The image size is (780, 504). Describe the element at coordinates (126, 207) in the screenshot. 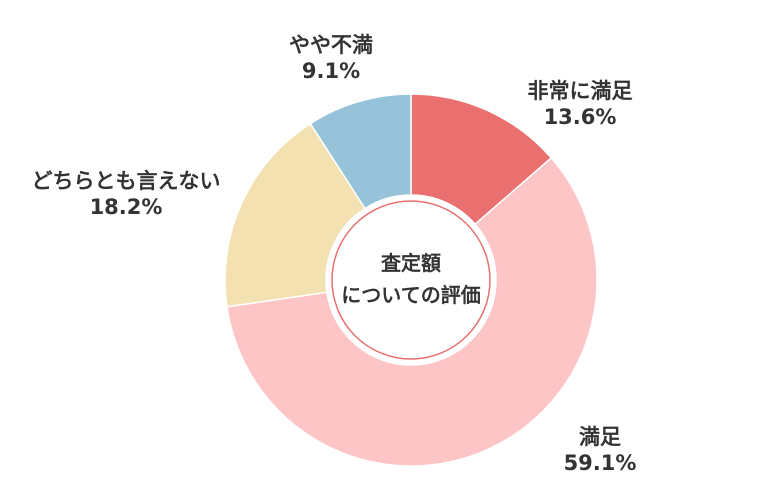

I see `slice-value-label-3: 18.2%` at that location.